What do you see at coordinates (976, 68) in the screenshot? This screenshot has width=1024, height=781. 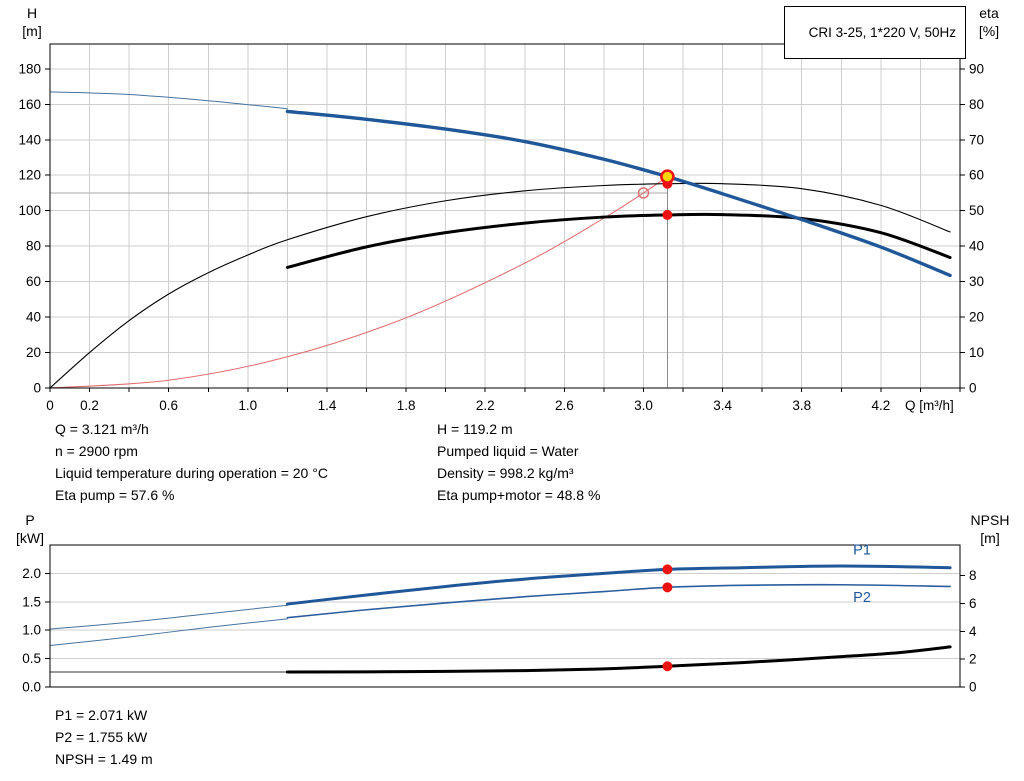 I see `svg-text: 90` at bounding box center [976, 68].